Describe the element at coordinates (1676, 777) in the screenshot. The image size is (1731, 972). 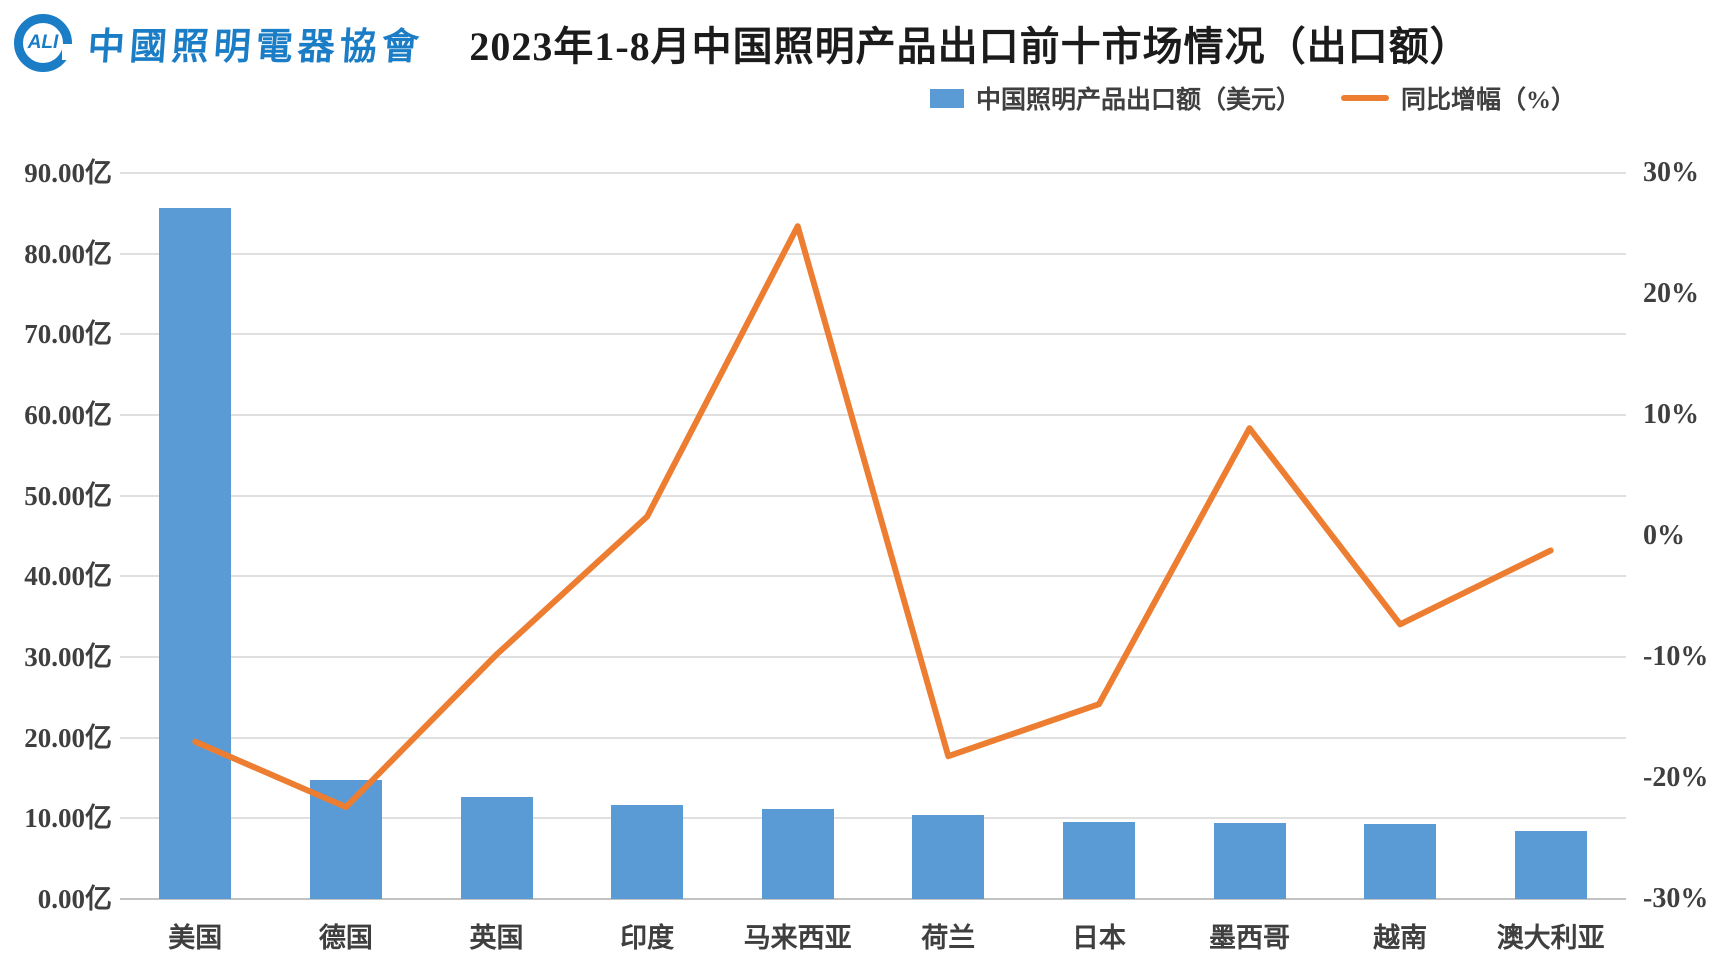
I see `right-axis-tick-label: -20%` at that location.